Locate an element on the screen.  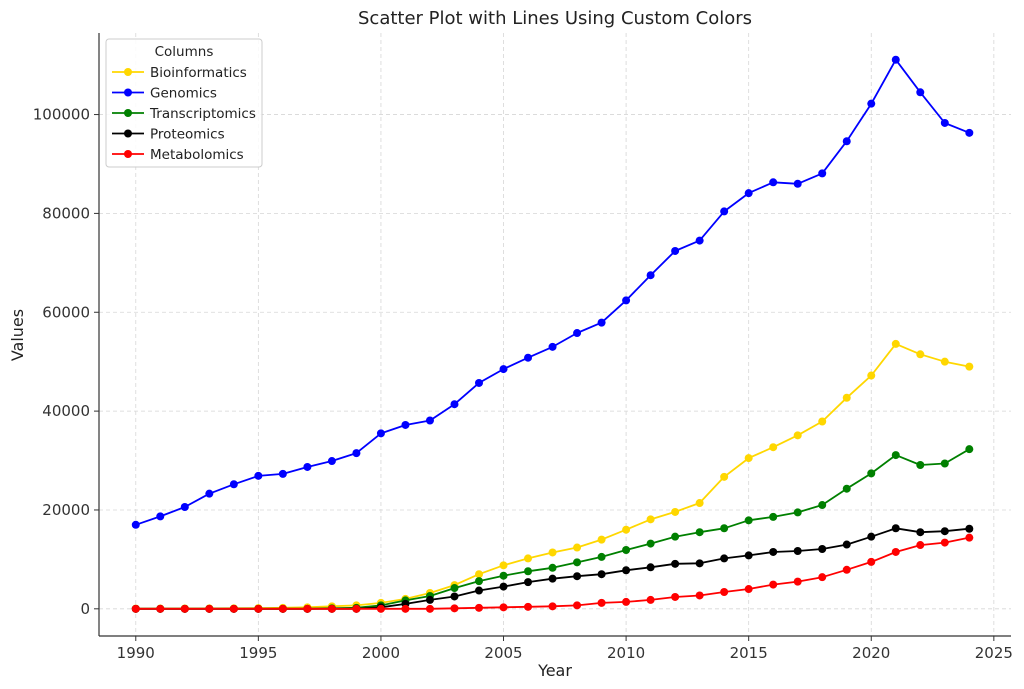
y-tick-label: 100000 is located at coordinates (61, 115).